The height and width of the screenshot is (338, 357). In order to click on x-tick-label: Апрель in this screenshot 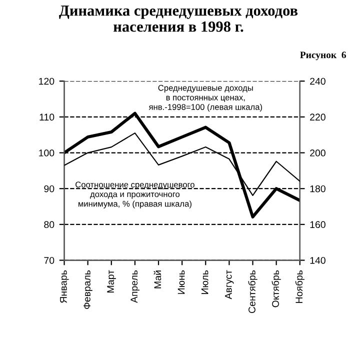, I will do `click(135, 286)`.